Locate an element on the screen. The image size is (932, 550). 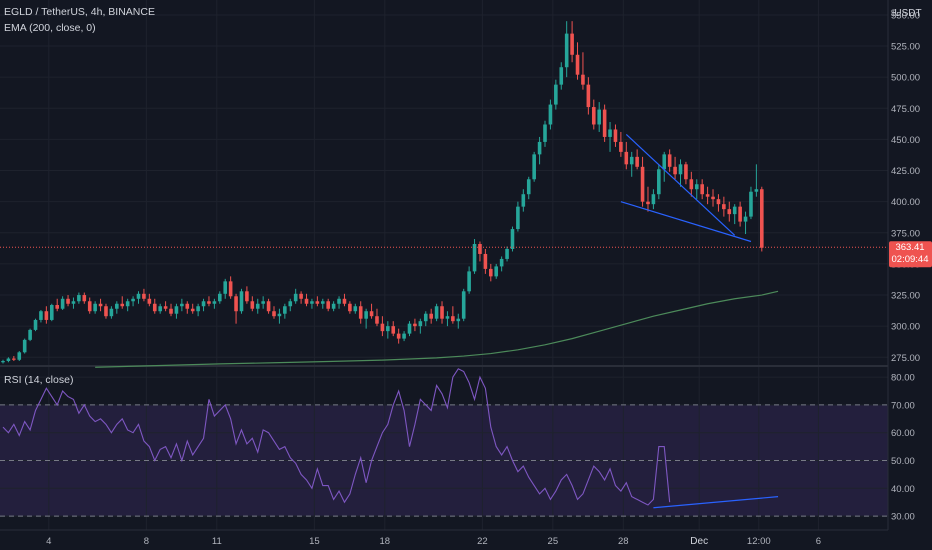
current-price-tag: 363.41 02:09:44 is located at coordinates (910, 254).